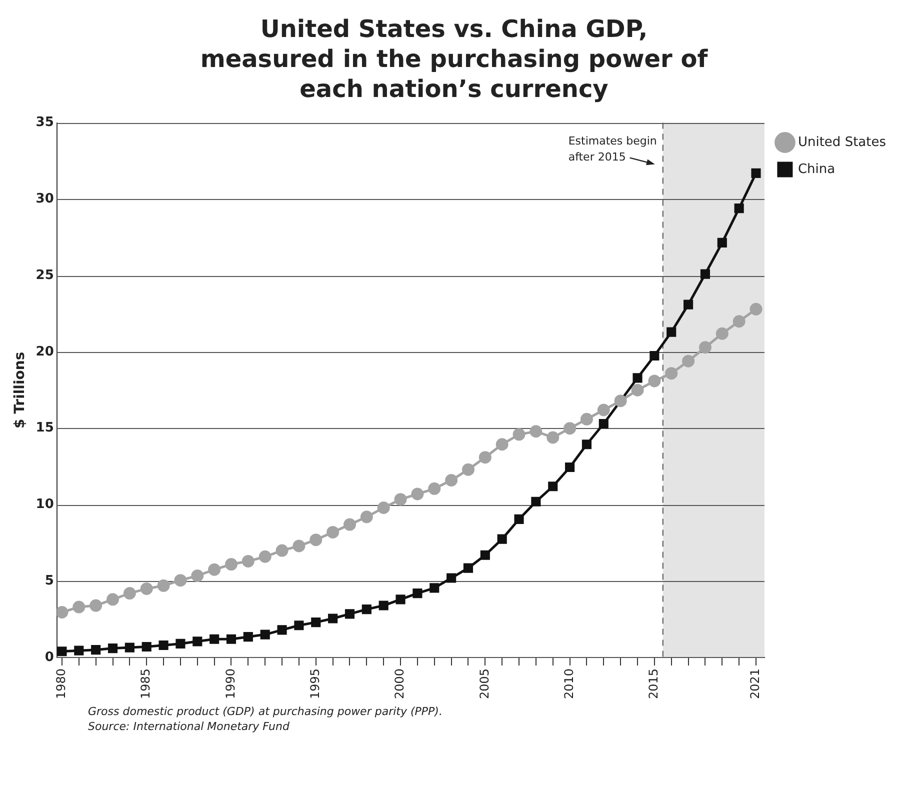 Image resolution: width=908 pixels, height=800 pixels. What do you see at coordinates (45, 199) in the screenshot?
I see `y-tick-label: 30` at bounding box center [45, 199].